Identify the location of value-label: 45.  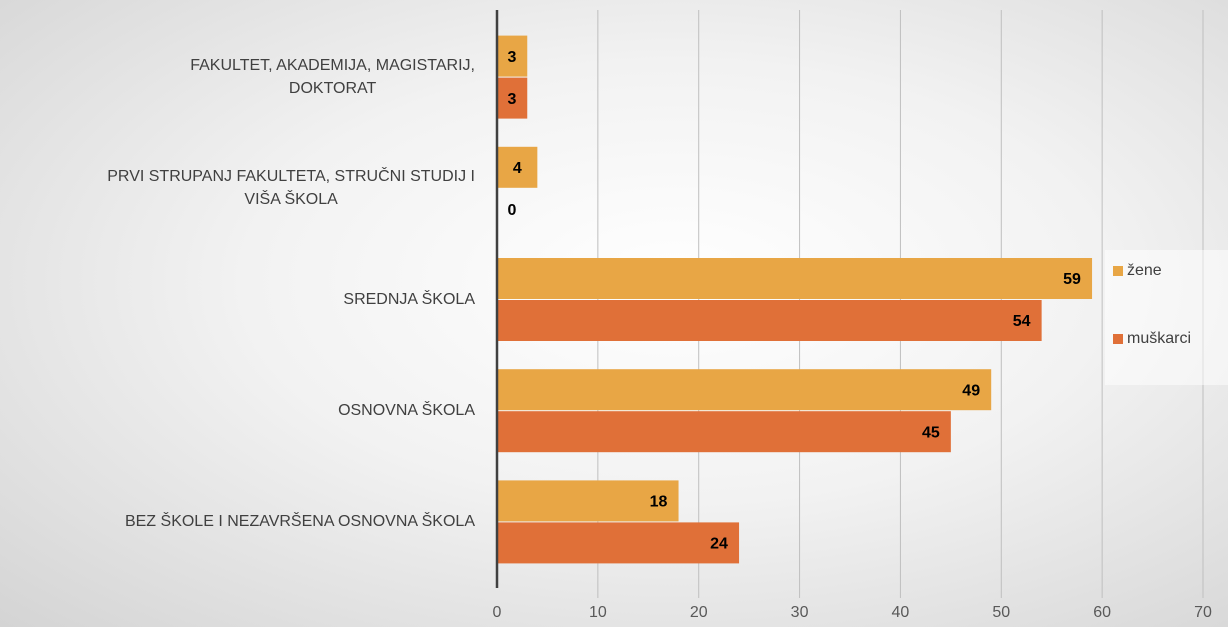
(931, 432).